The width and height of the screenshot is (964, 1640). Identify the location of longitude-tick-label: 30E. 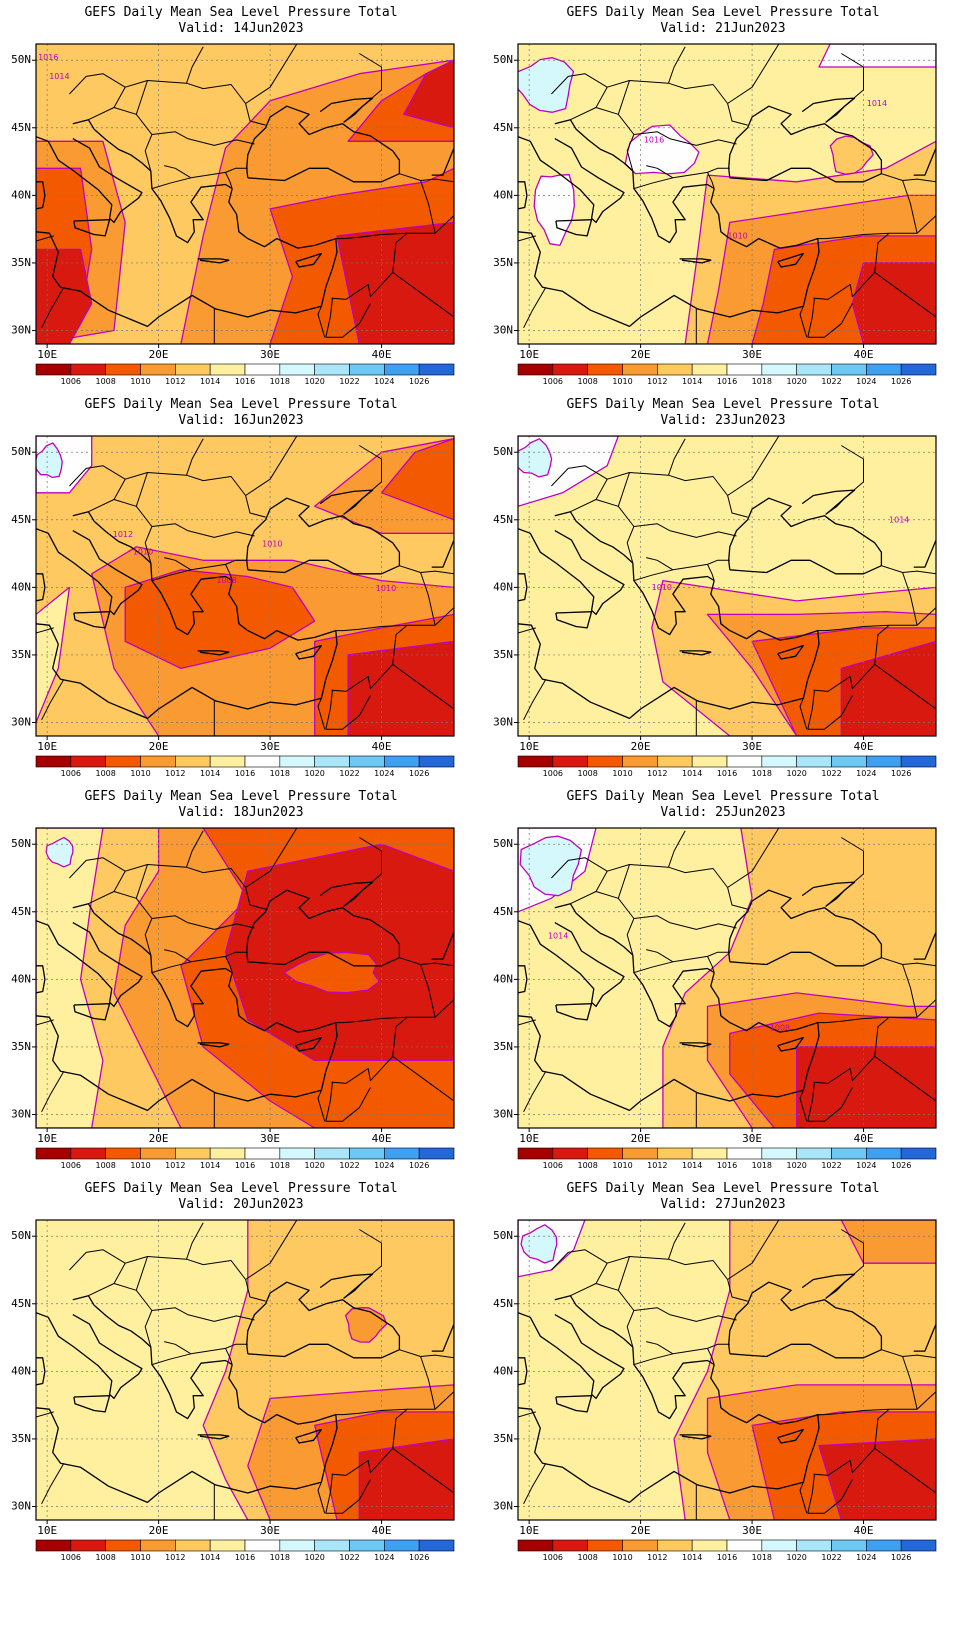
(270, 746).